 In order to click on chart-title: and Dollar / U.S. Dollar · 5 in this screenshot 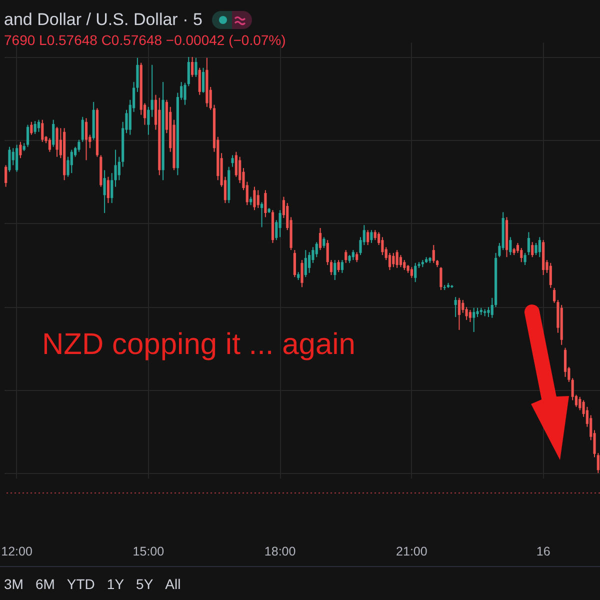, I will do `click(103, 20)`.